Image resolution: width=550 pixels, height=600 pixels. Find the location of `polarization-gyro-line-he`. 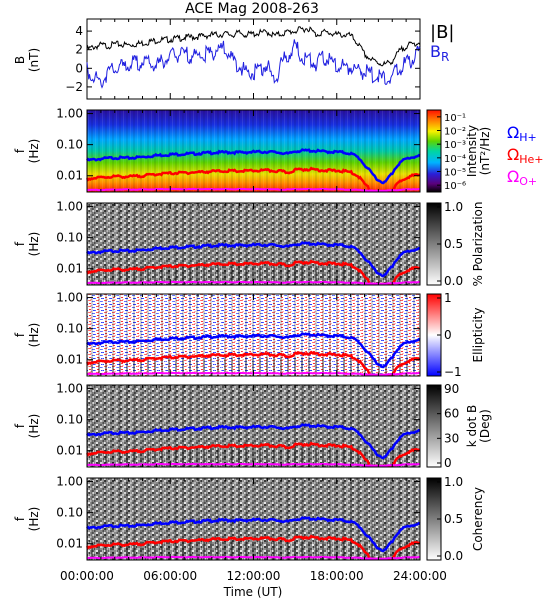

polarization-gyro-line-he is located at coordinates (253, 272).